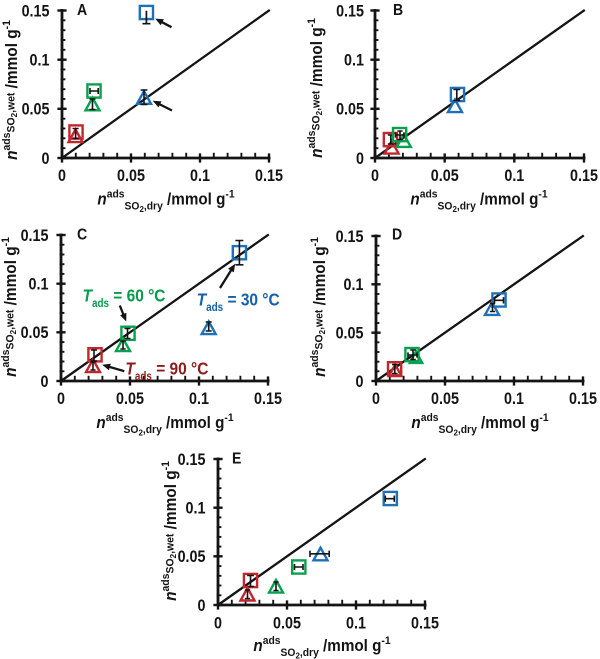 The height and width of the screenshot is (659, 600). I want to click on svg-text: Tads = 60 °C, so click(124, 297).